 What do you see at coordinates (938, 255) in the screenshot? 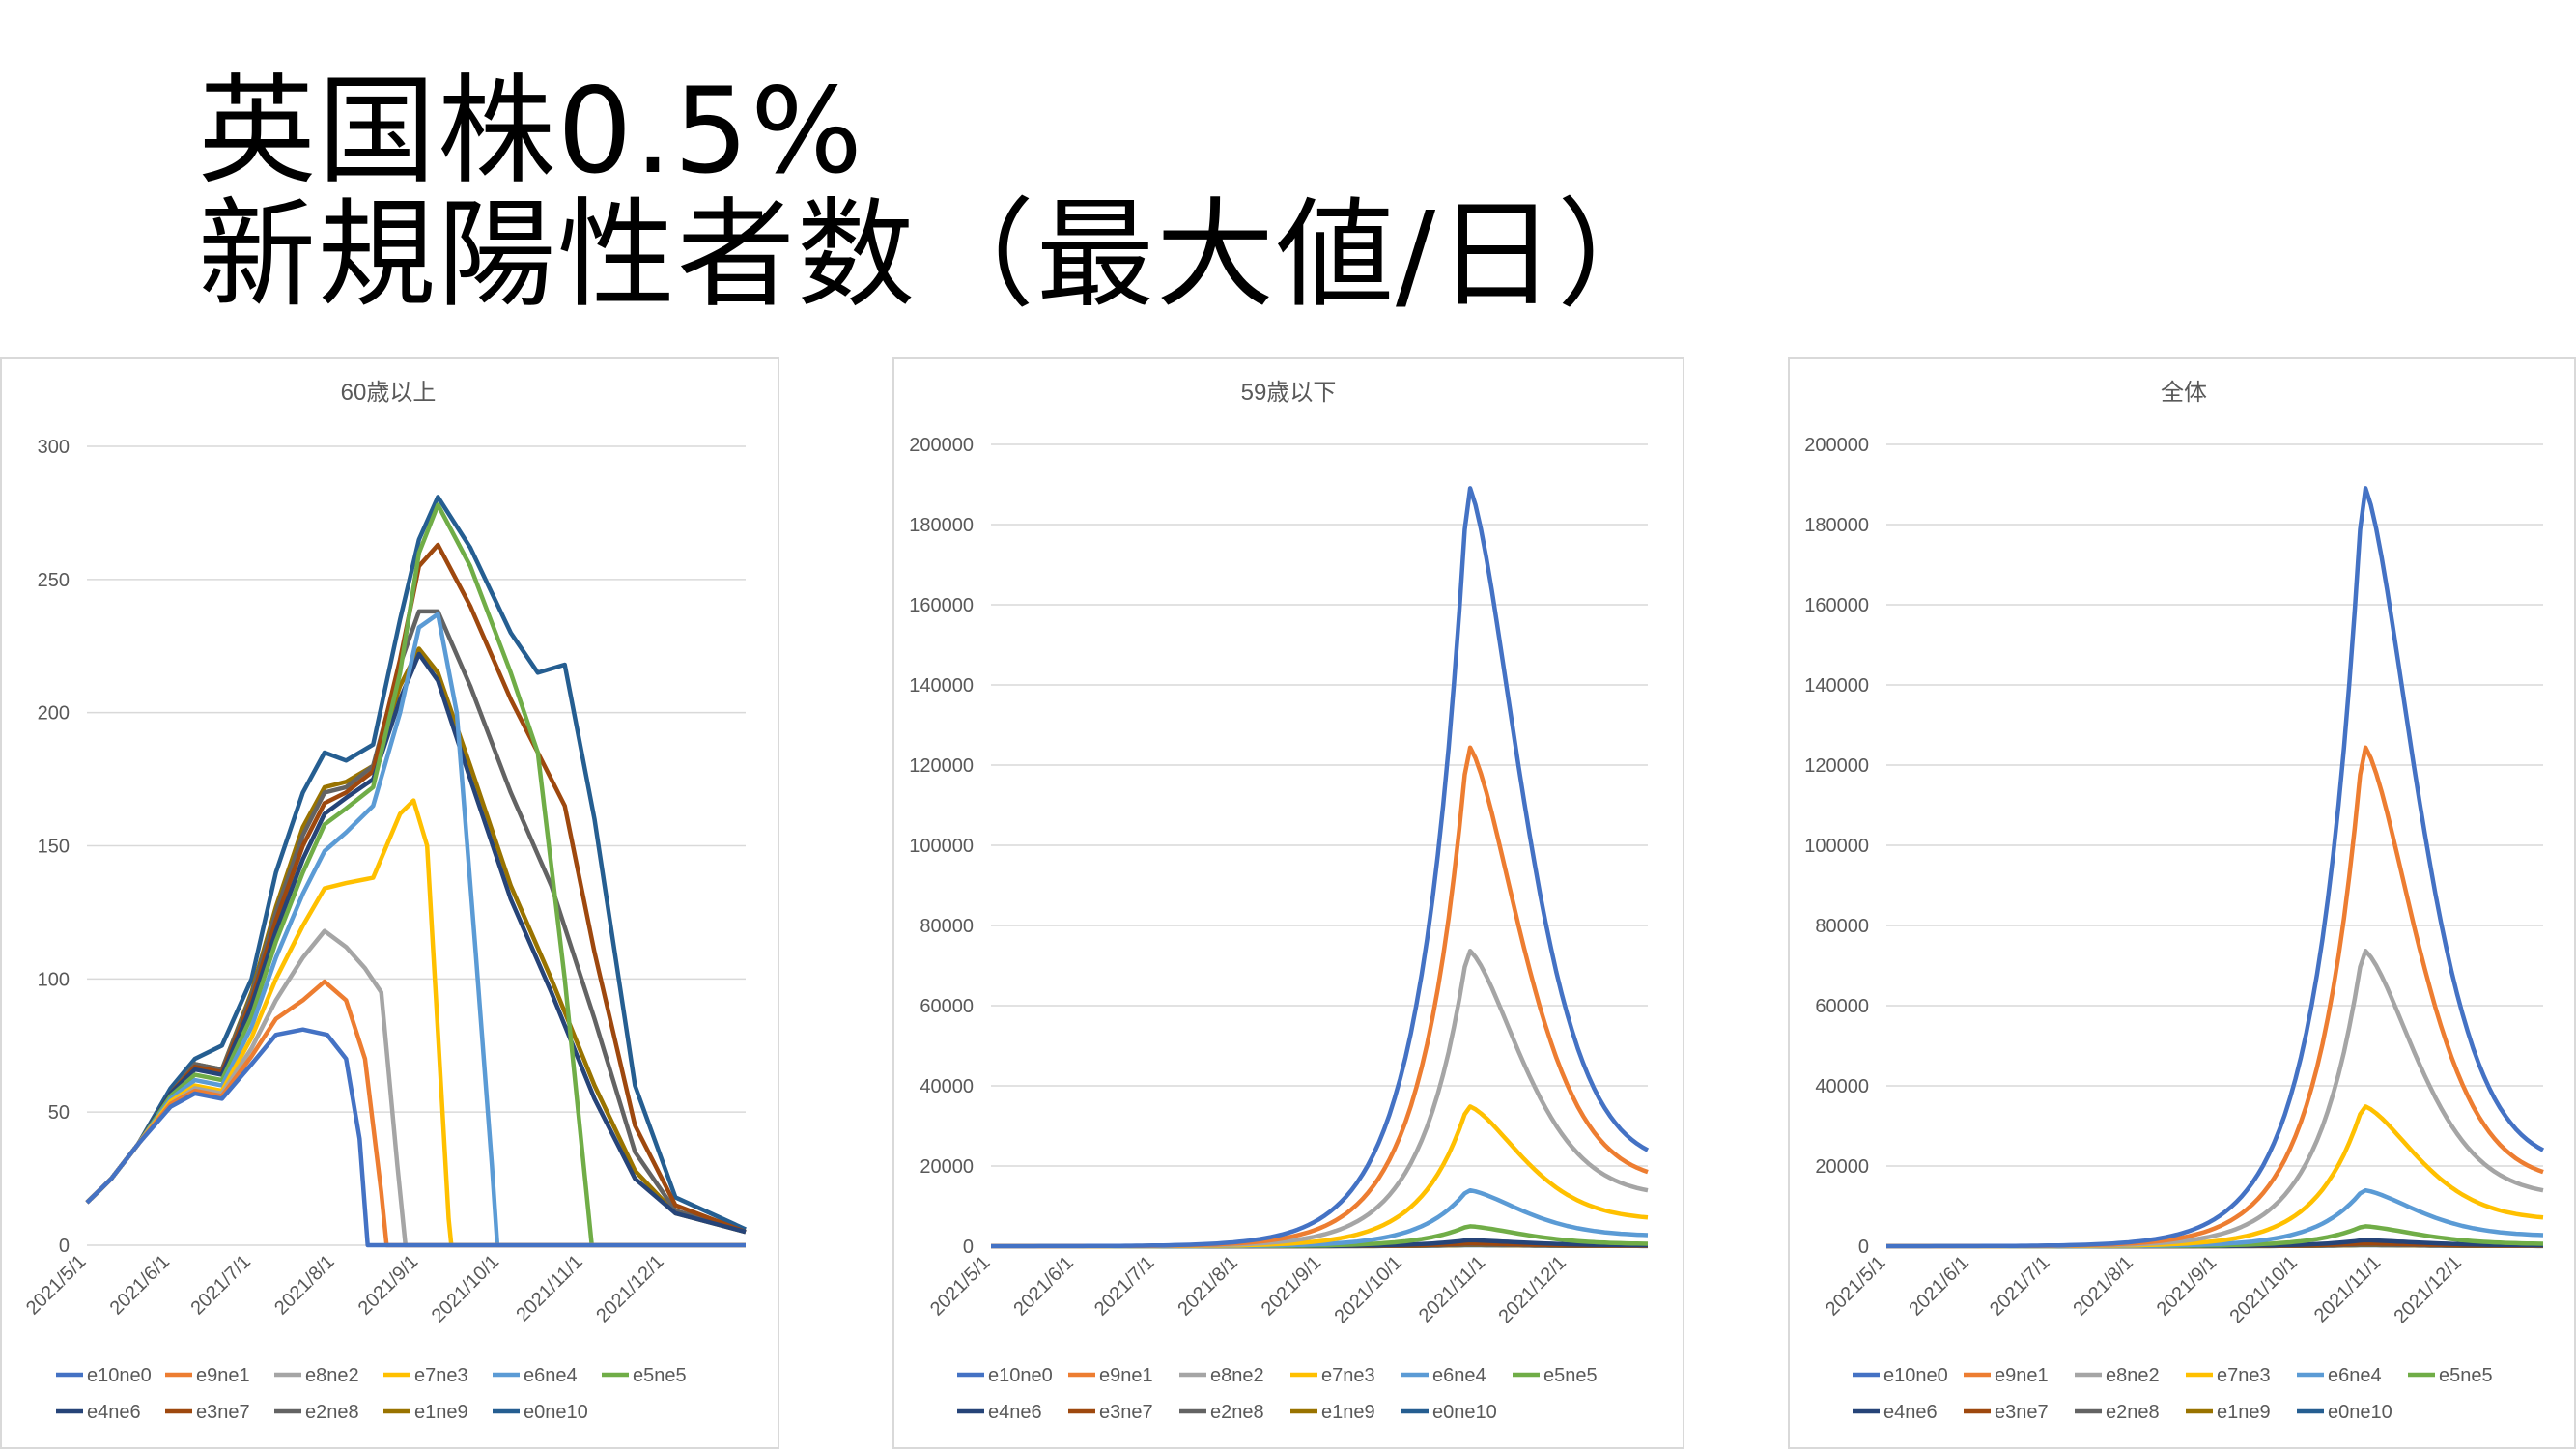
I see `page-title-line2: 新規陽性者数（最大値/日）` at bounding box center [938, 255].